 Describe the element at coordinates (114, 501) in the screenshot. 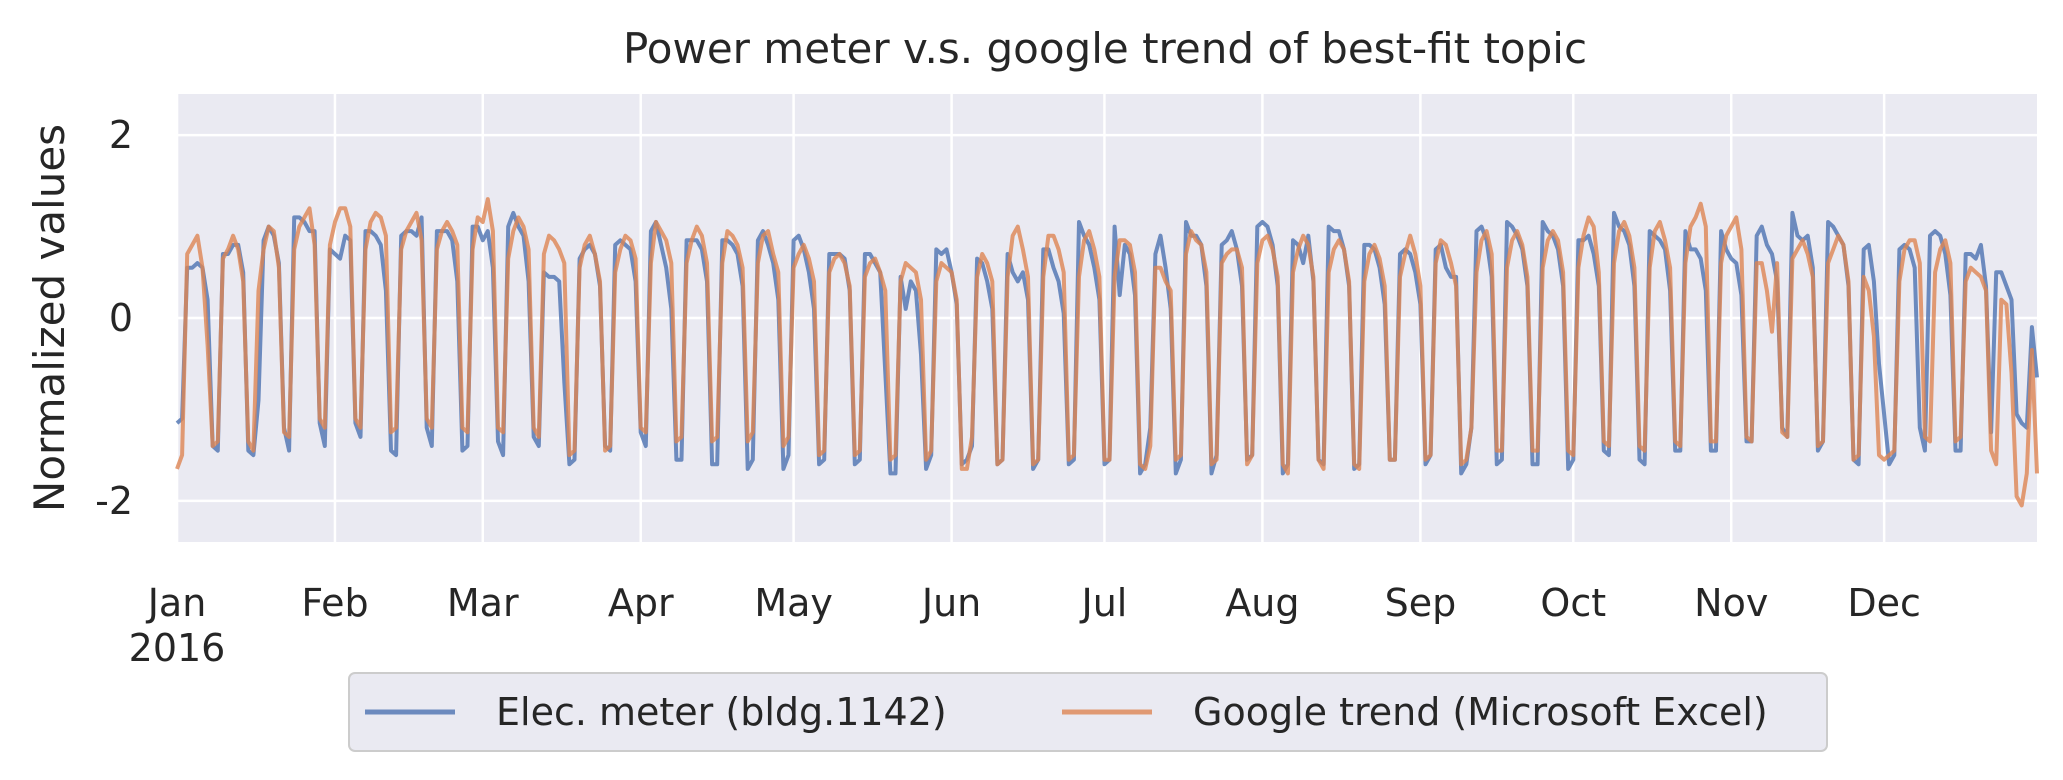

I see `y-tick-label: -2` at that location.